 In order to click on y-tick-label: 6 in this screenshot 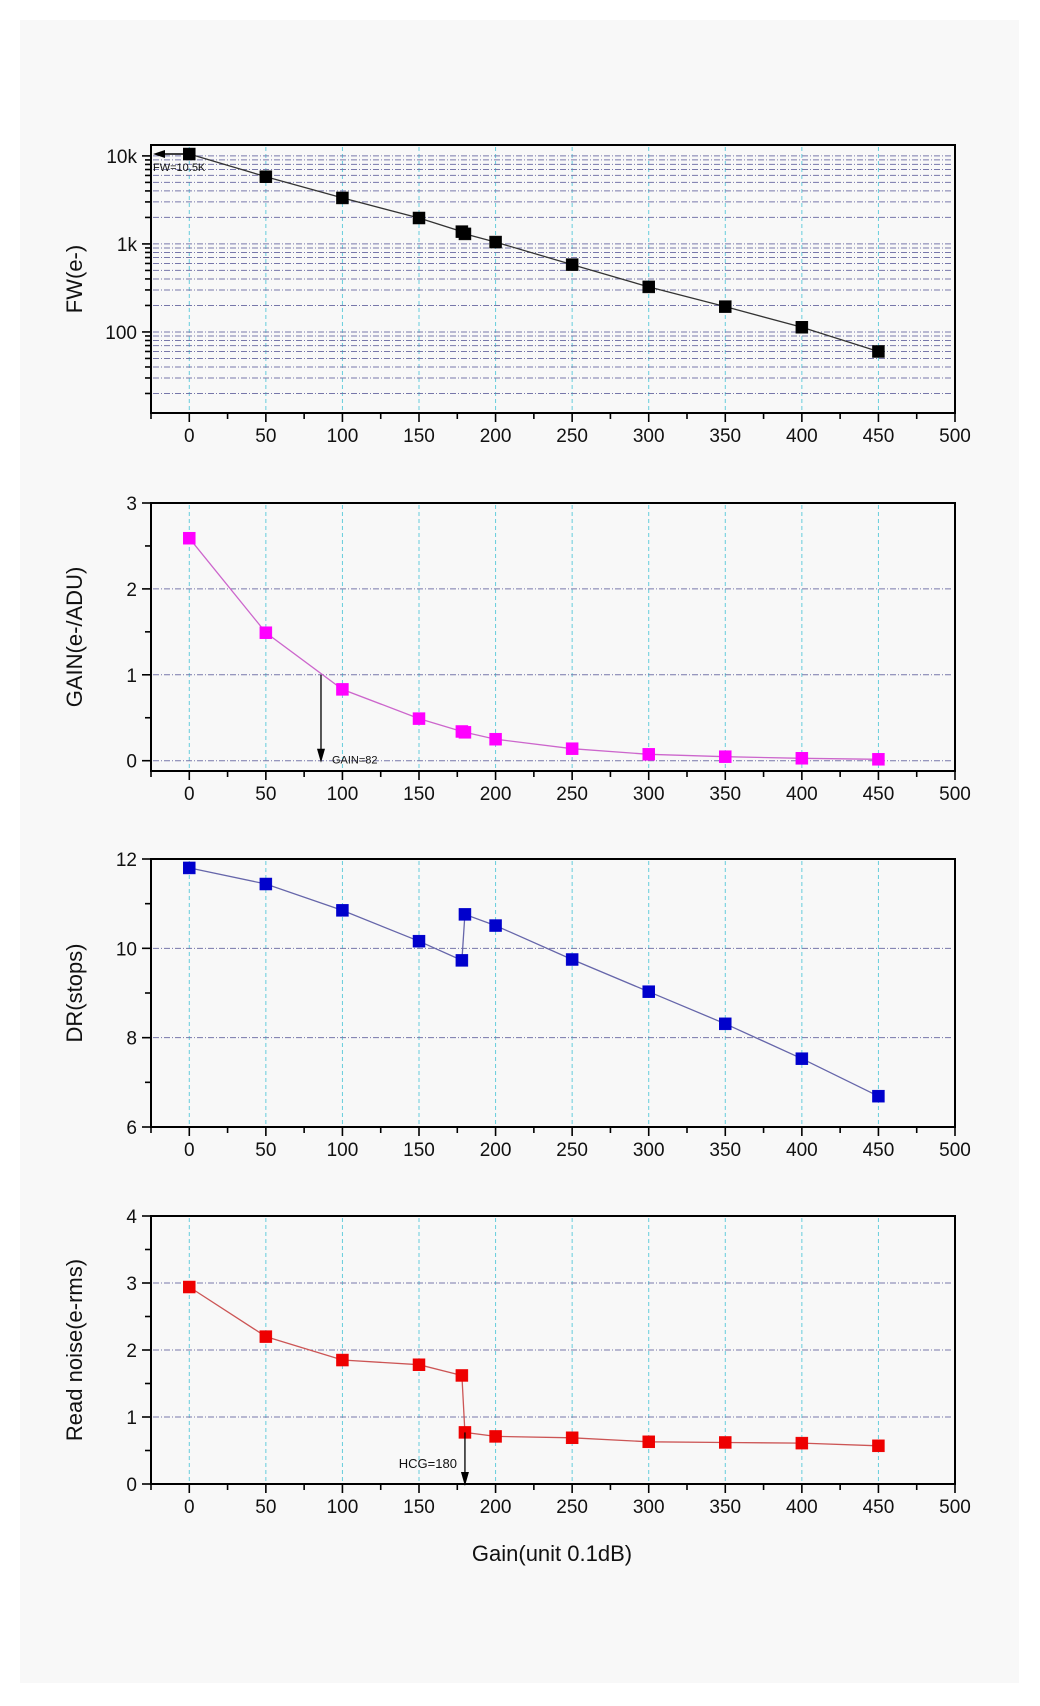, I will do `click(131, 1128)`.